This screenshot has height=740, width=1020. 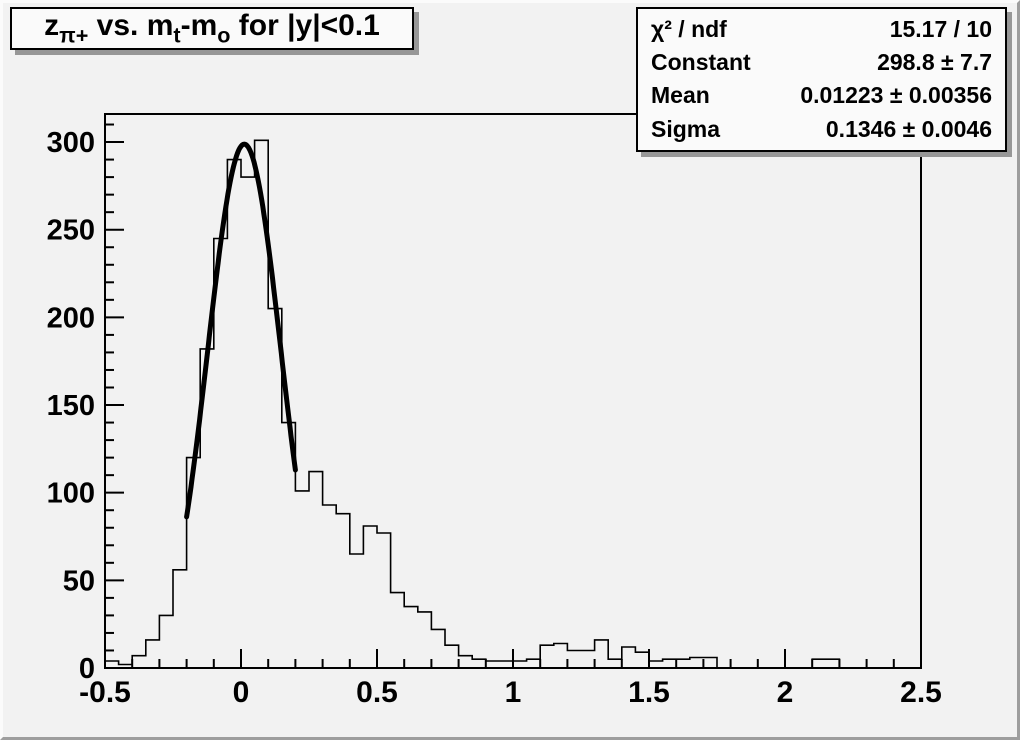 What do you see at coordinates (821, 130) in the screenshot?
I see `stats-row-sigma: Sigma 0.1346 ± 0.0046` at bounding box center [821, 130].